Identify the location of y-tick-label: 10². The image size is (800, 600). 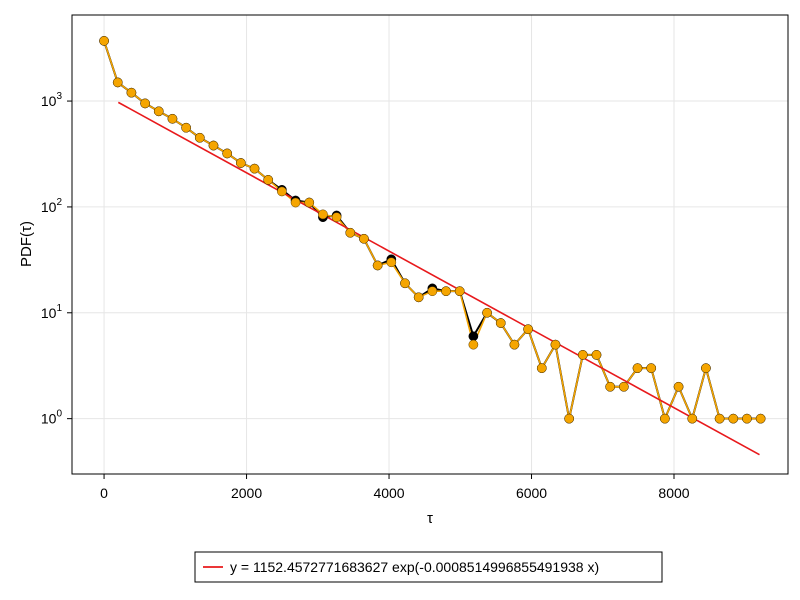
(52, 206).